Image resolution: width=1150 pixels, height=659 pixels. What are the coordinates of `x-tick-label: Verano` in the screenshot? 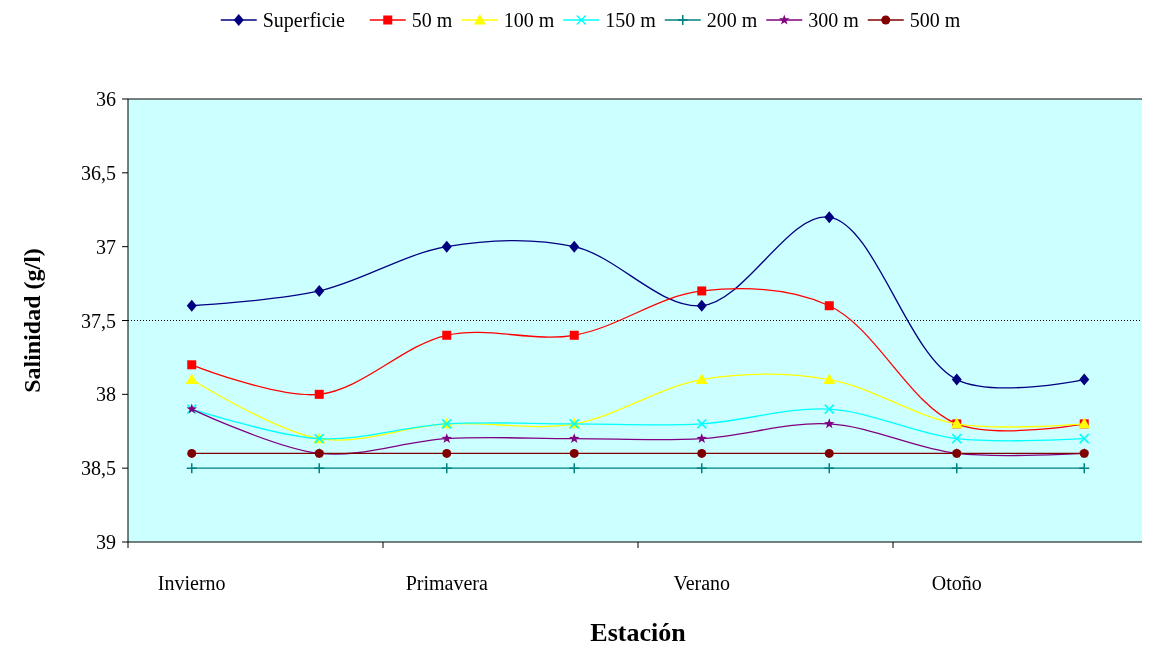 It's located at (702, 583).